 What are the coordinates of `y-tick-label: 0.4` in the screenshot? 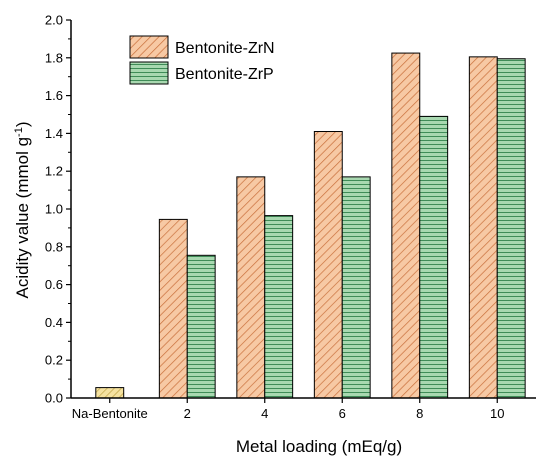 It's located at (54, 322).